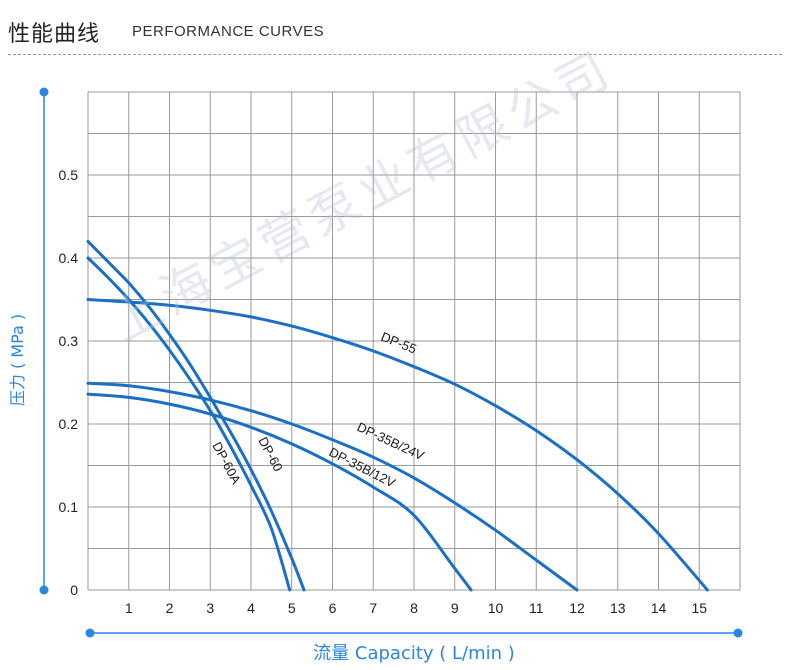 This screenshot has width=790, height=670. Describe the element at coordinates (738, 633) in the screenshot. I see `x-axis-right-dot` at that location.